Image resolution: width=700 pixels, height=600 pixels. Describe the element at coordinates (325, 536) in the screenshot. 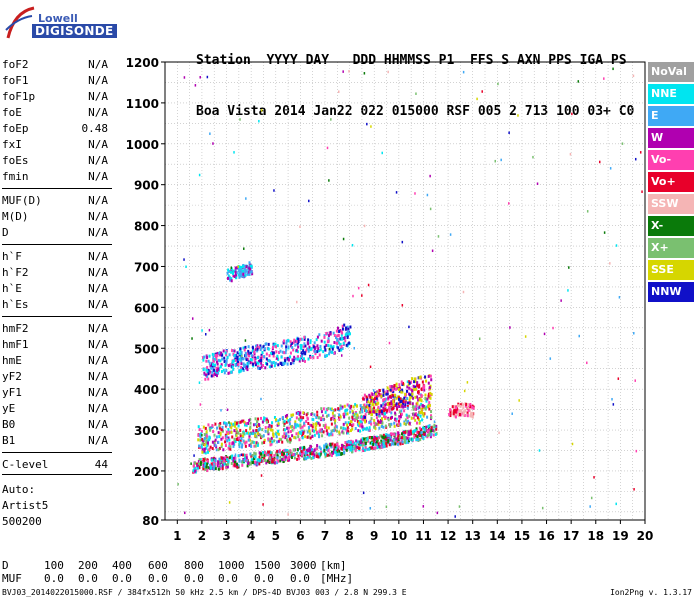

I see `x-tick-label: 7` at that location.